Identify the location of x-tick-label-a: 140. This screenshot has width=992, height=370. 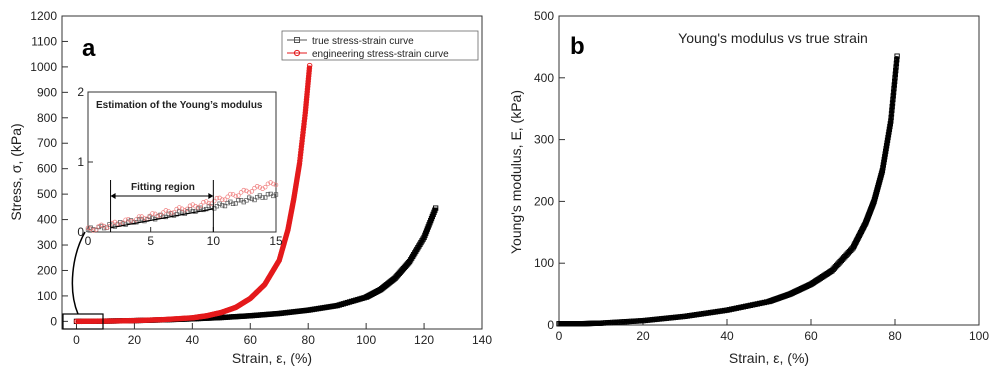
(482, 340).